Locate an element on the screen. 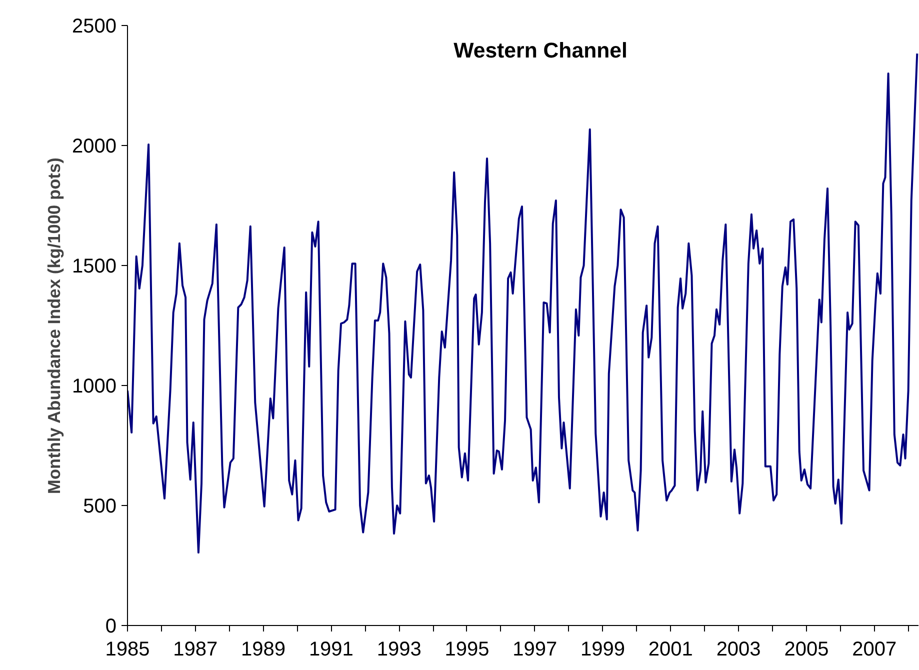 The height and width of the screenshot is (670, 919). x-tick-label: 2003 is located at coordinates (738, 649).